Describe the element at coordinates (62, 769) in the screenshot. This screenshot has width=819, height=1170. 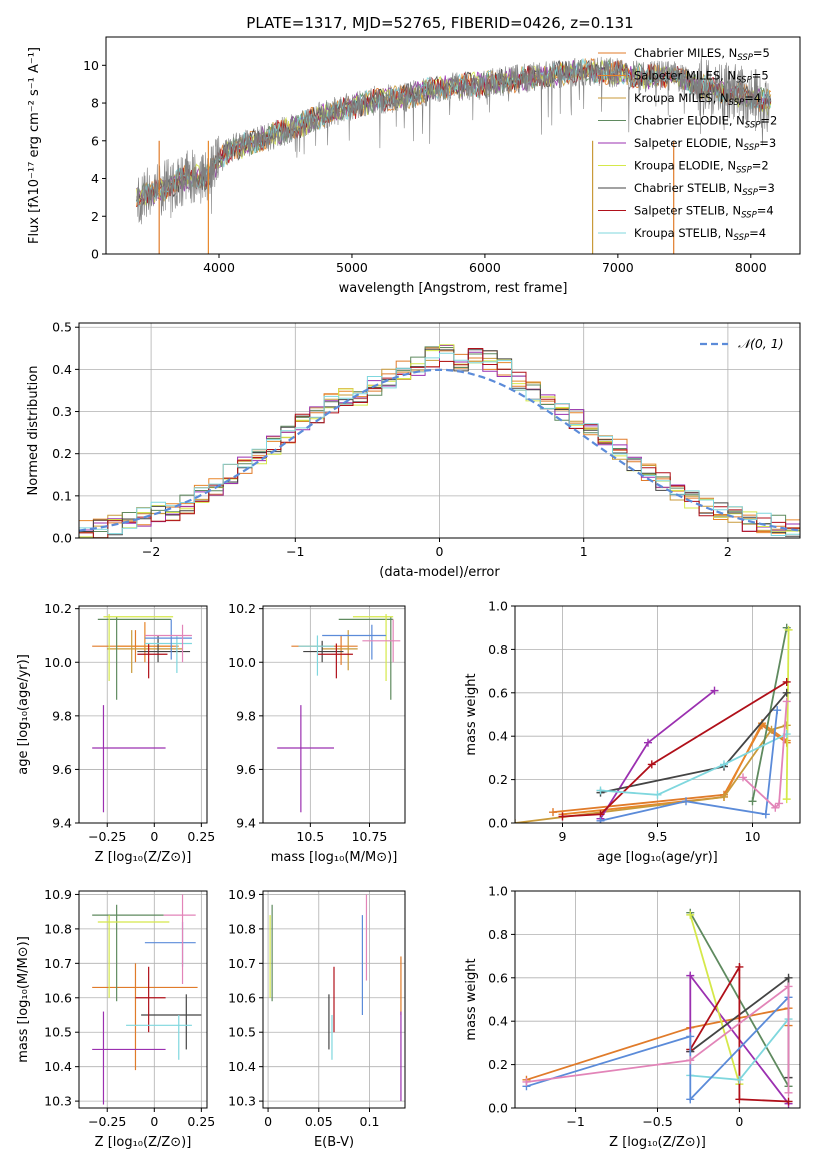
I see `y-tick-label: 9.6` at that location.